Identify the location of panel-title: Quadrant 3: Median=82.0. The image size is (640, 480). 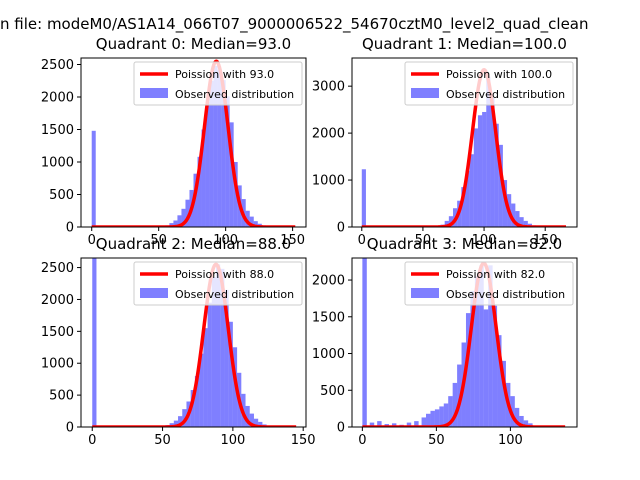
(464, 244).